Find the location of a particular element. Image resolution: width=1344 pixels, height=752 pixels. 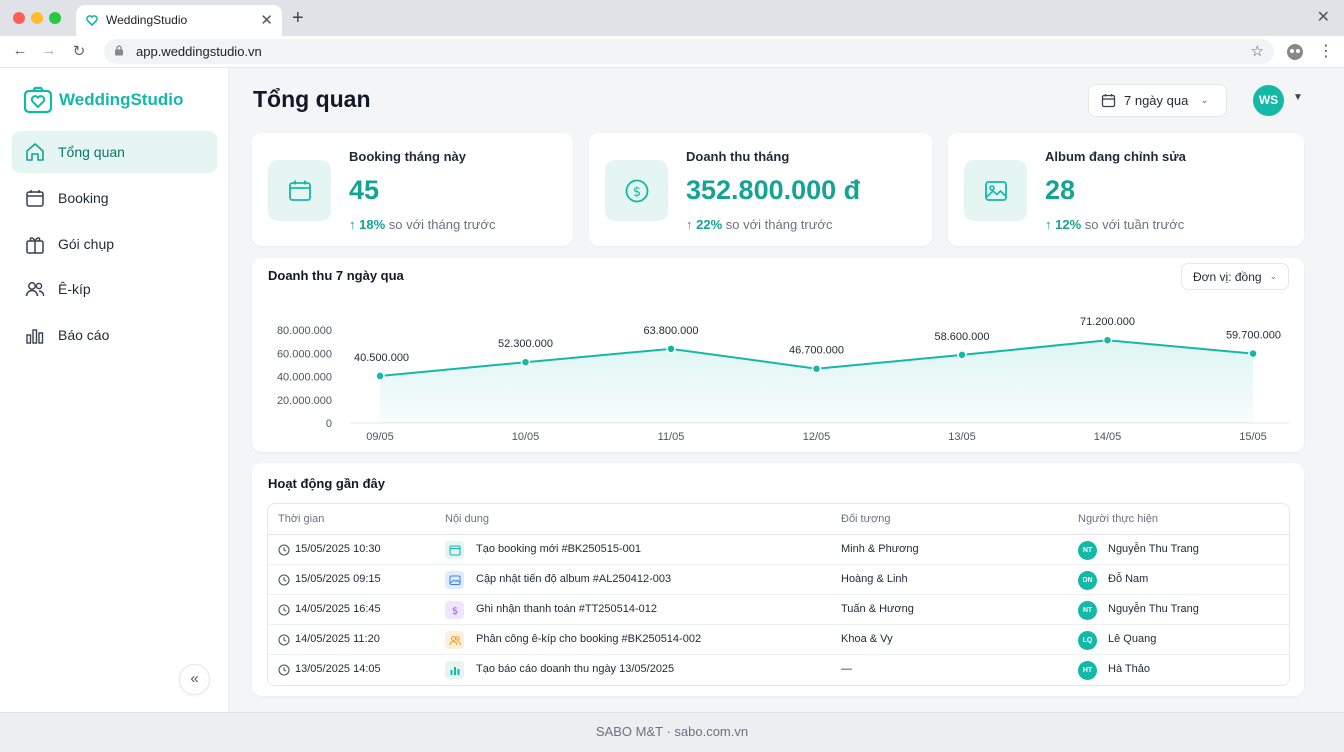

data-label: 63.800.000 is located at coordinates (670, 331).